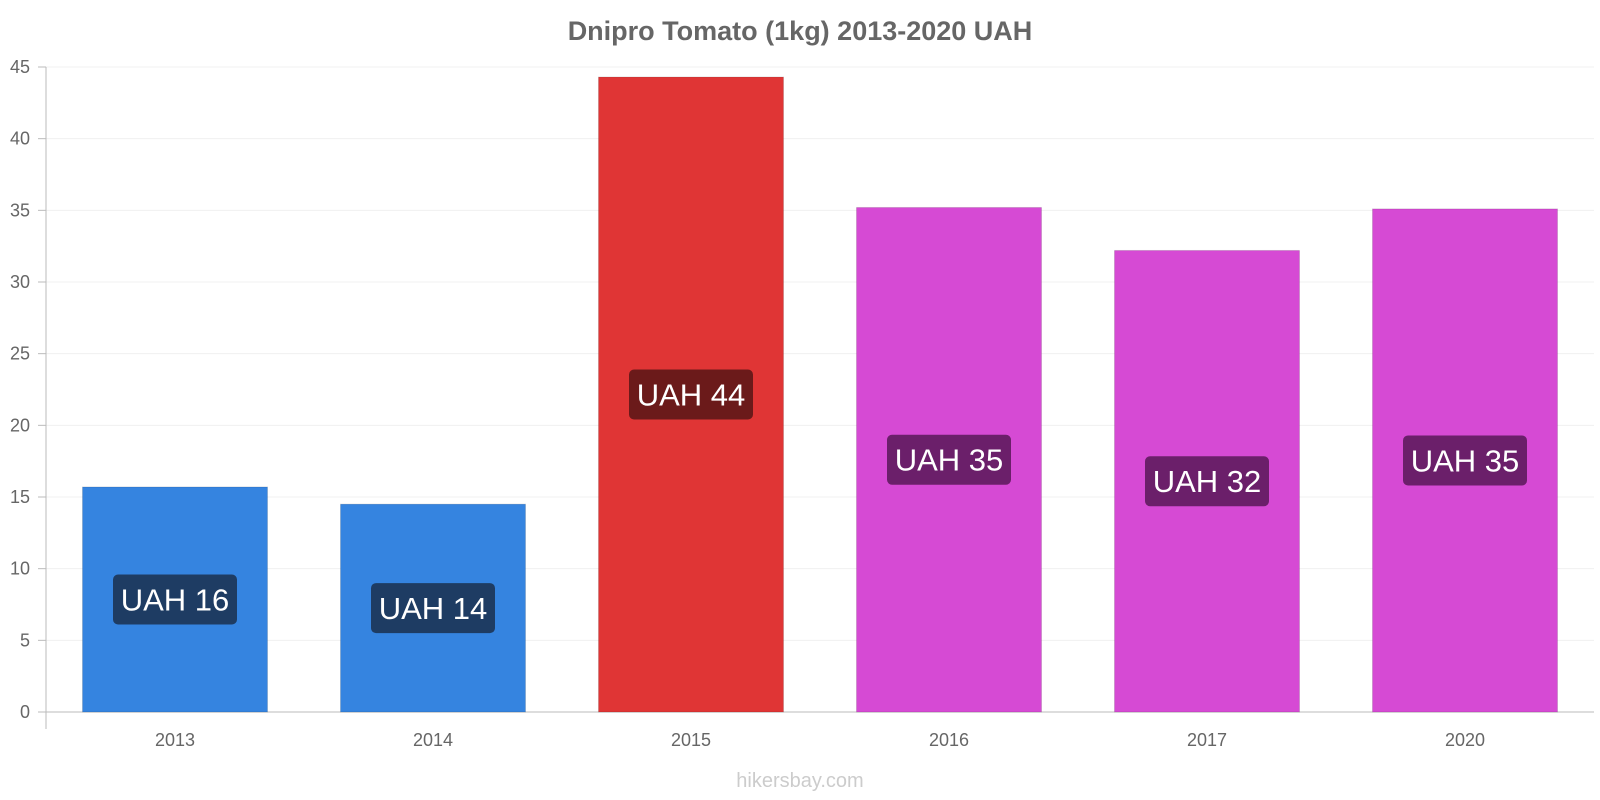 Image resolution: width=1600 pixels, height=800 pixels. What do you see at coordinates (20, 210) in the screenshot?
I see `y-tick-label: 35` at bounding box center [20, 210].